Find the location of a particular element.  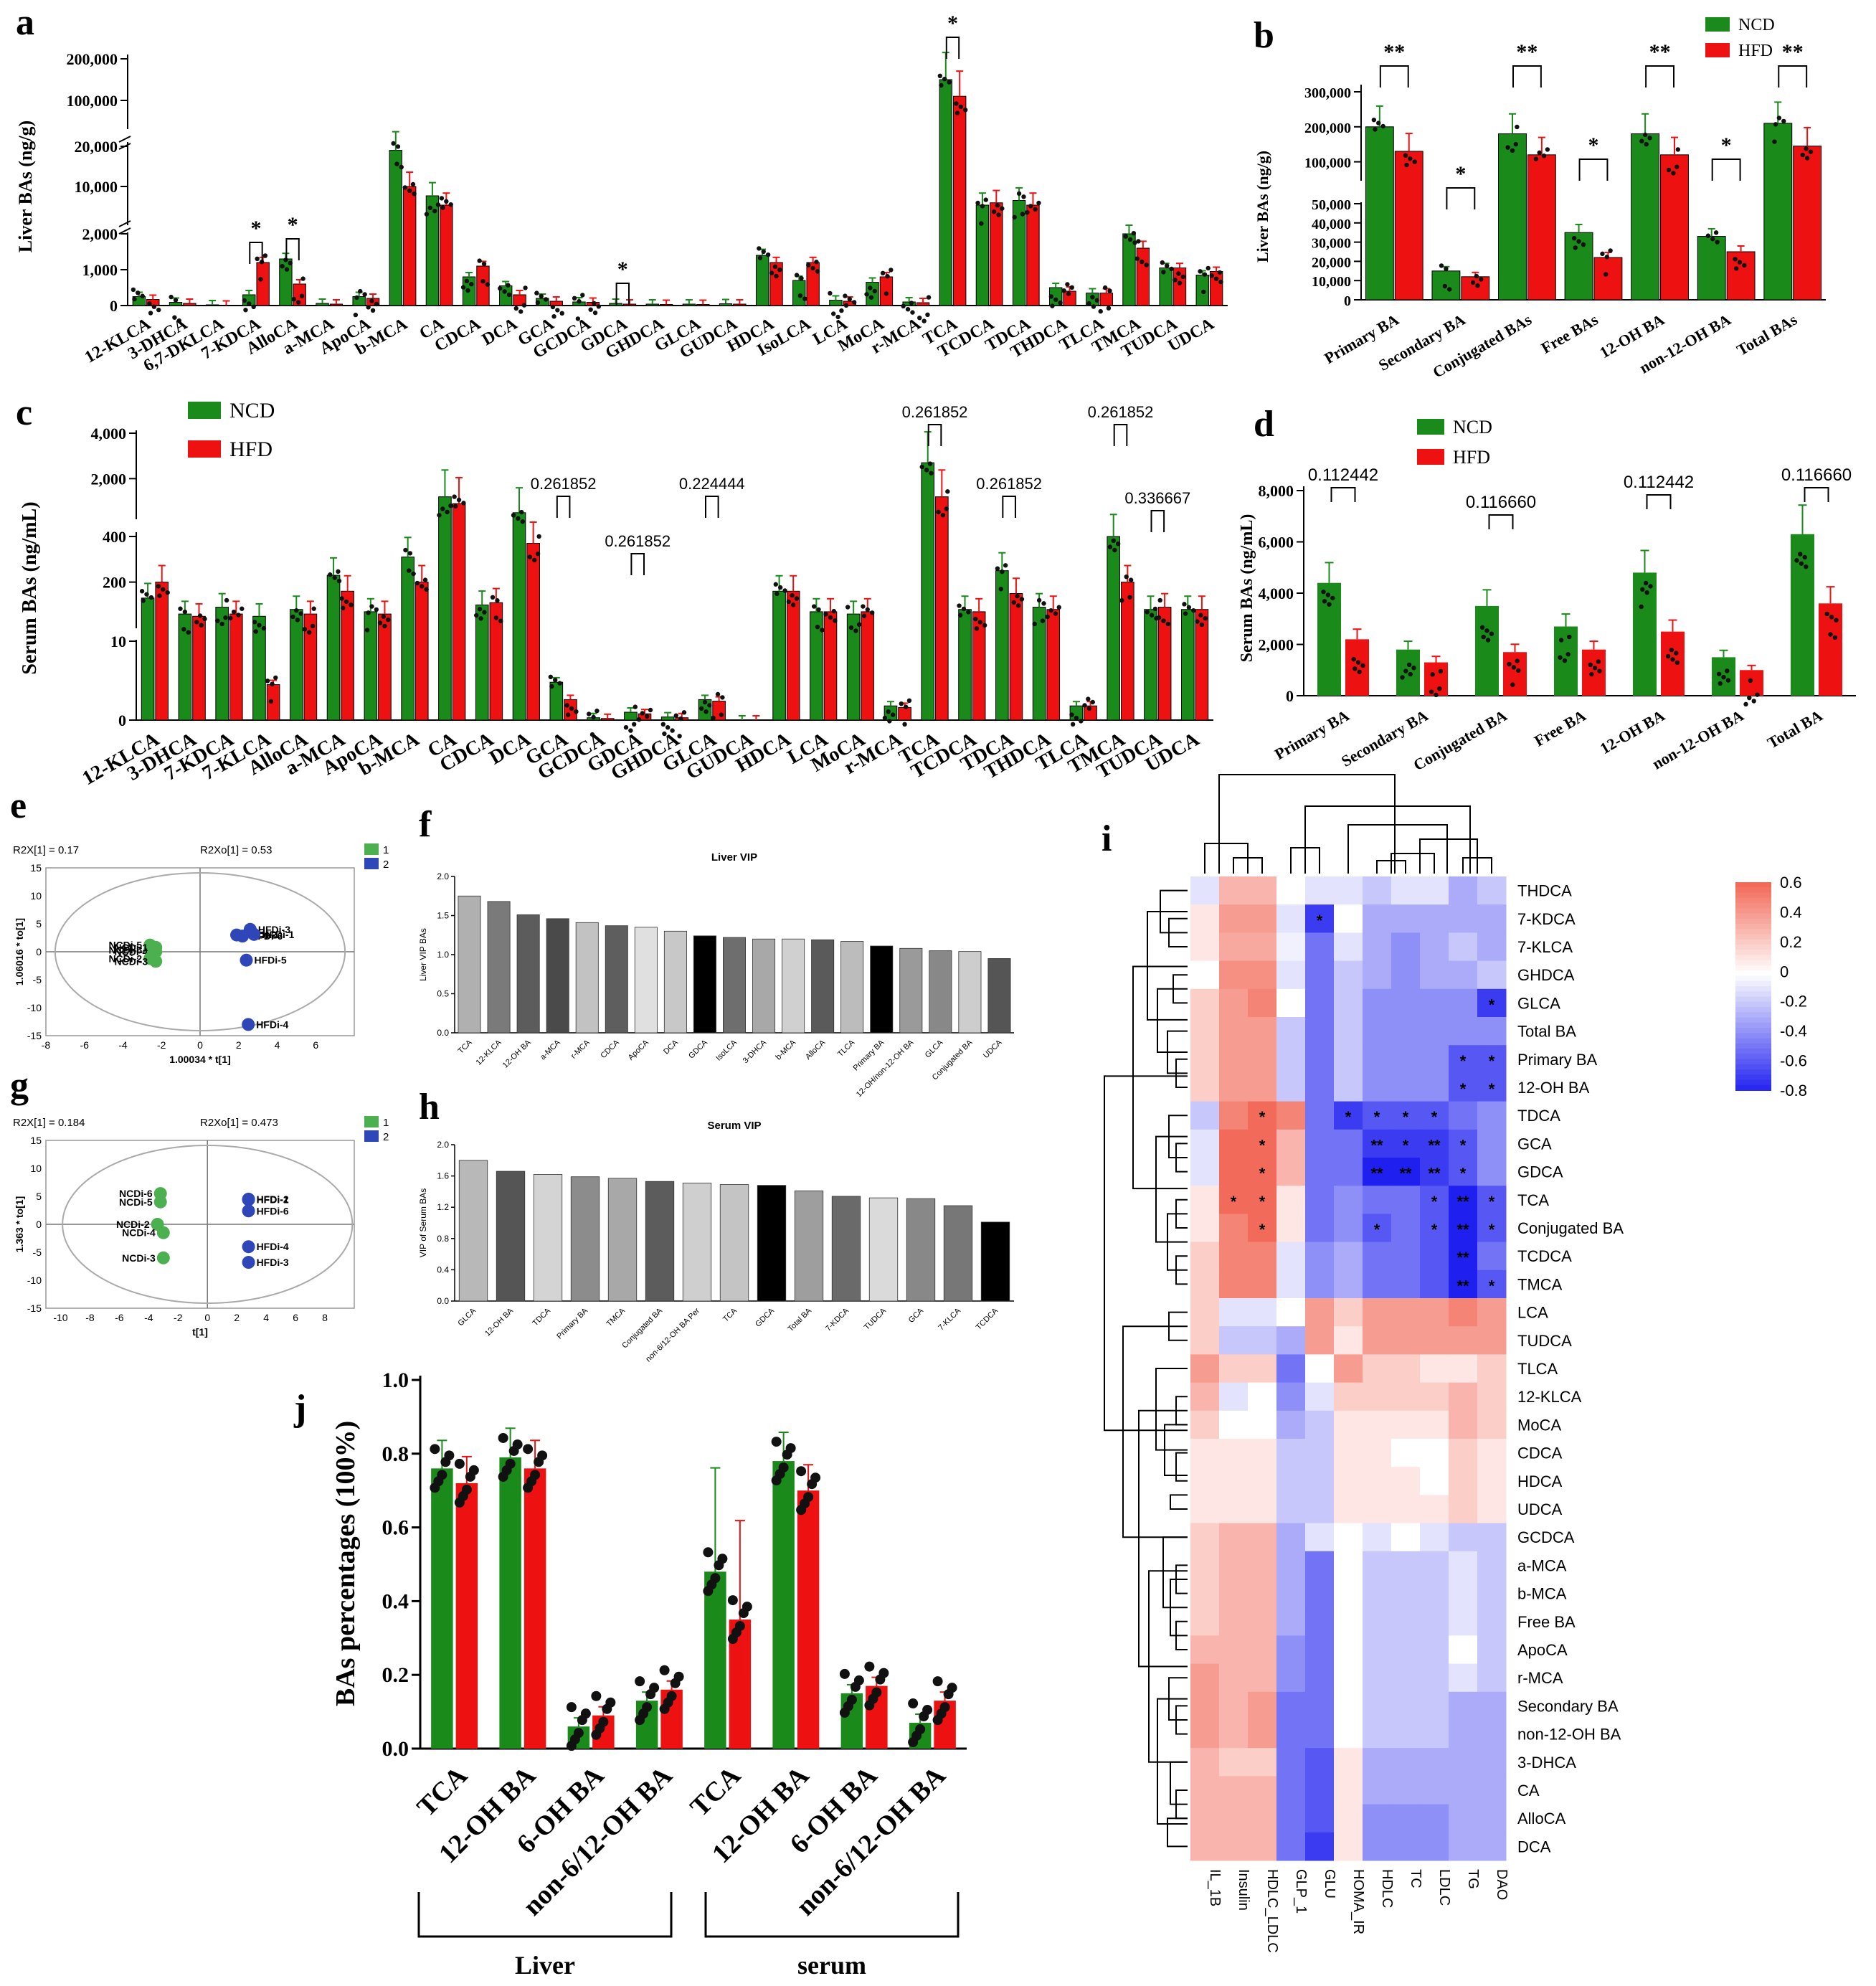

x-tick-label: Total BAs is located at coordinates (1767, 335).